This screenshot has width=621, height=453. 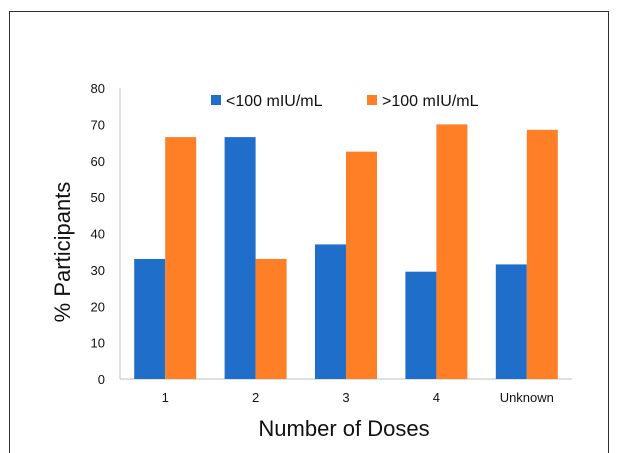 What do you see at coordinates (216, 100) in the screenshot?
I see `legend-swatch-lt100` at bounding box center [216, 100].